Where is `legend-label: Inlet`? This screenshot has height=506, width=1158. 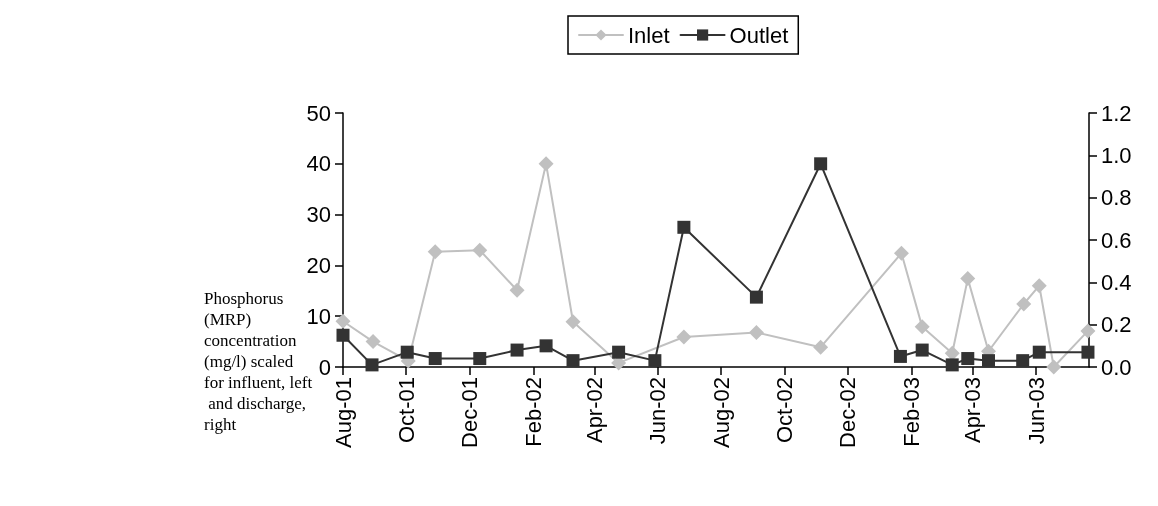
legend-label: Inlet is located at coordinates (649, 35).